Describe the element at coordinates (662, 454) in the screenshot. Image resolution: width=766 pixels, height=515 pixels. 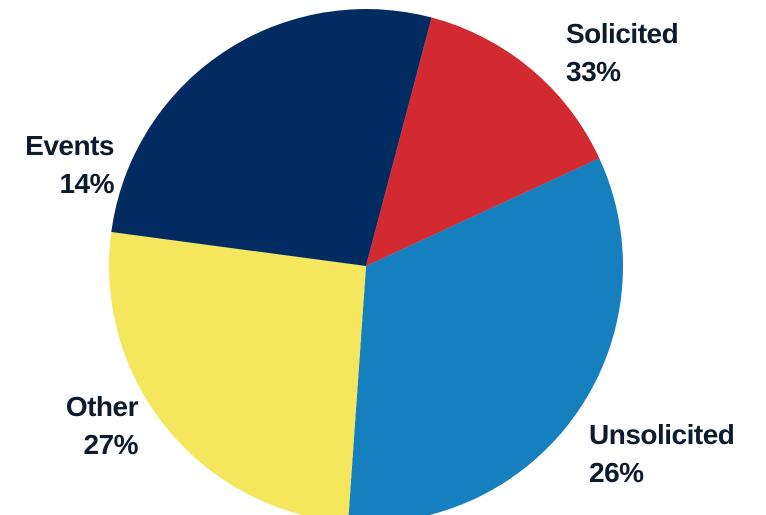
I see `slice-label-unsolicited: Unsolicited 26%` at that location.